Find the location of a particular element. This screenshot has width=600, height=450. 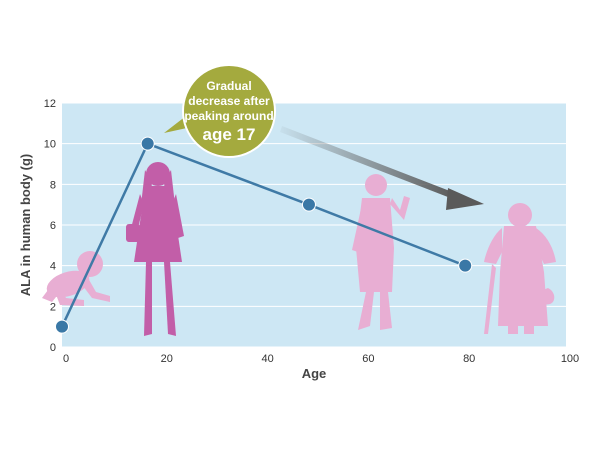

elderly-woman-cane-icon is located at coordinates (520, 268).